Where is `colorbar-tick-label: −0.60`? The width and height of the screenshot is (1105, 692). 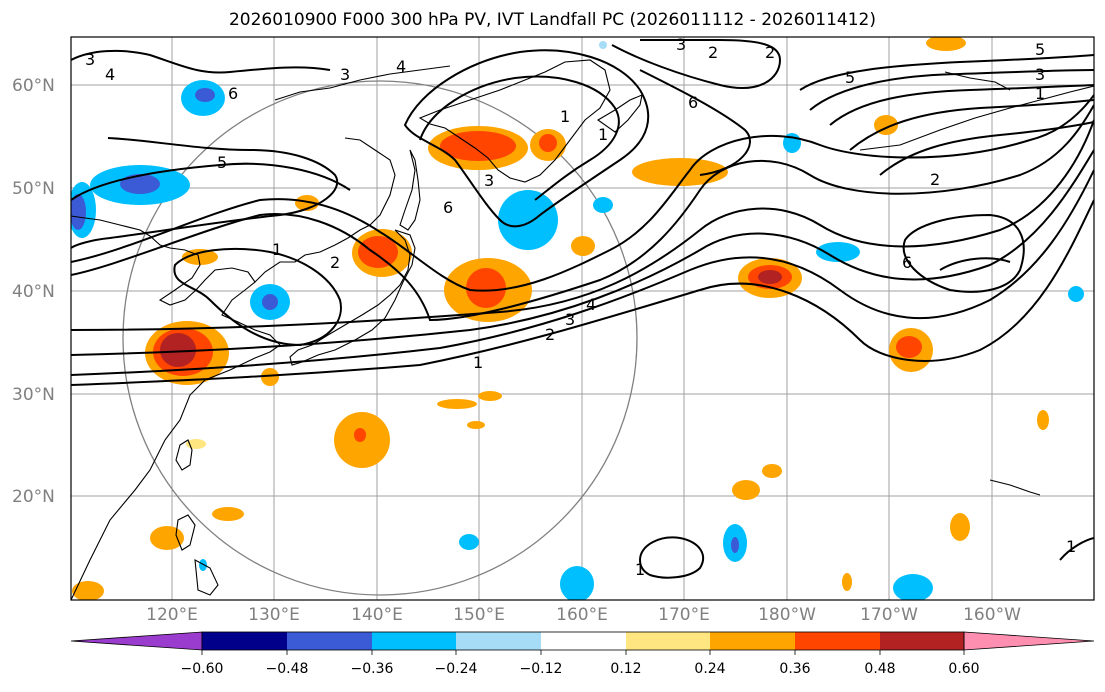 colorbar-tick-label: −0.60 is located at coordinates (202, 669).